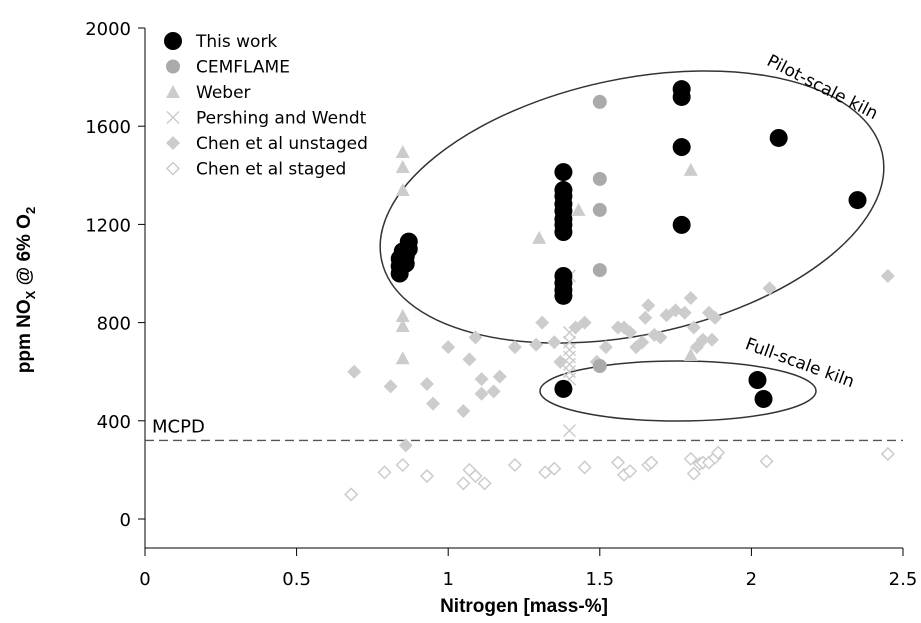  I want to click on y-axis-label: ppm NOX @ 6% O2, so click(26, 290).